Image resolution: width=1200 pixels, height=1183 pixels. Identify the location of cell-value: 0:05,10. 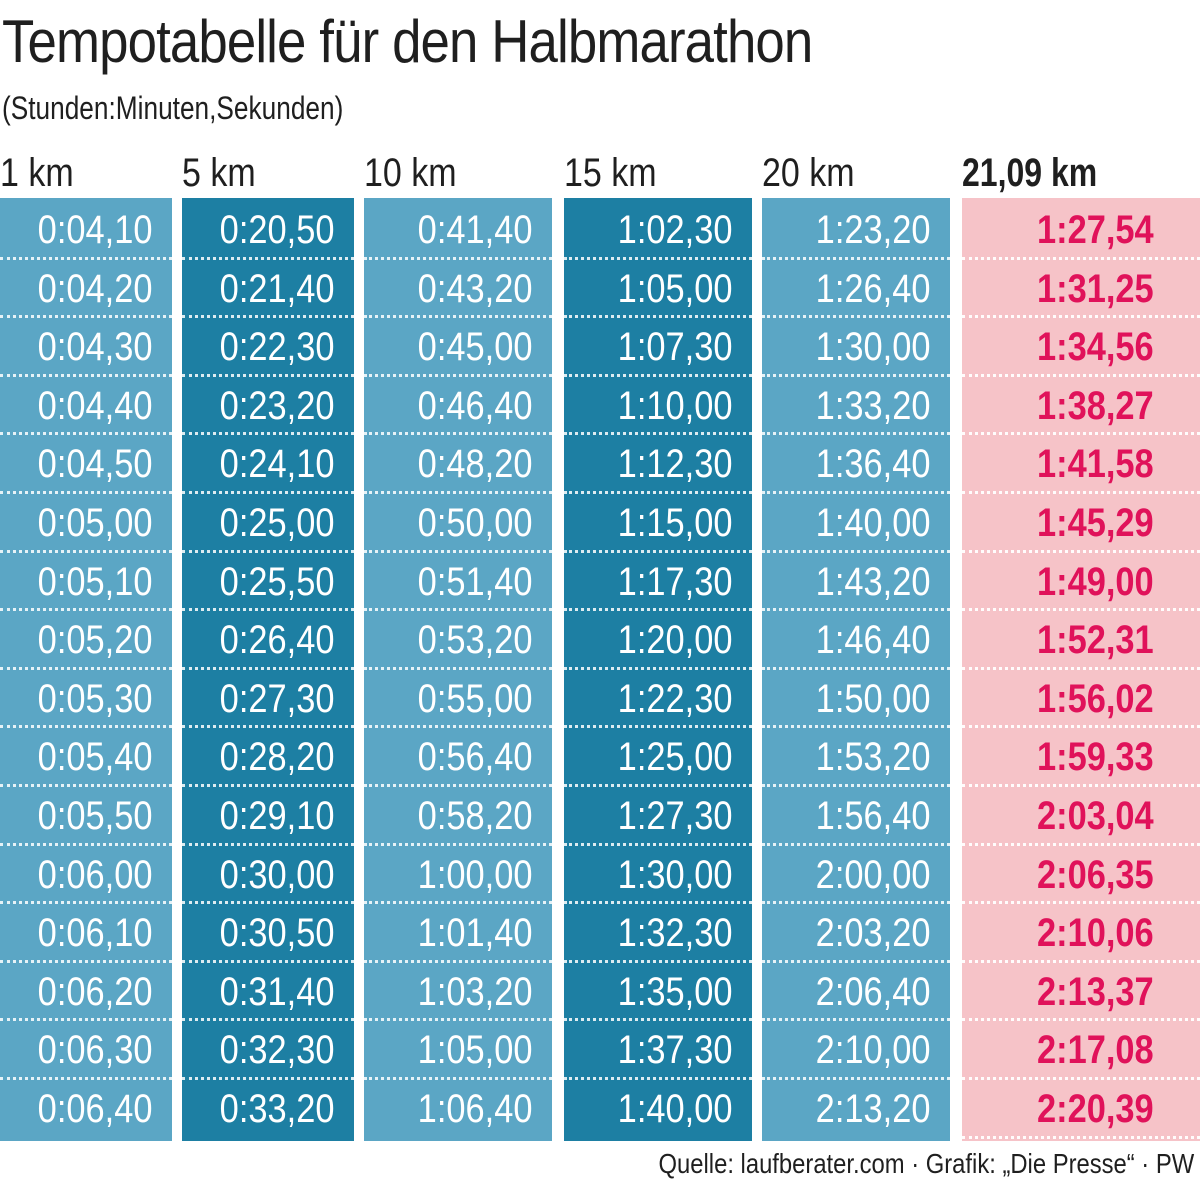
(94, 581).